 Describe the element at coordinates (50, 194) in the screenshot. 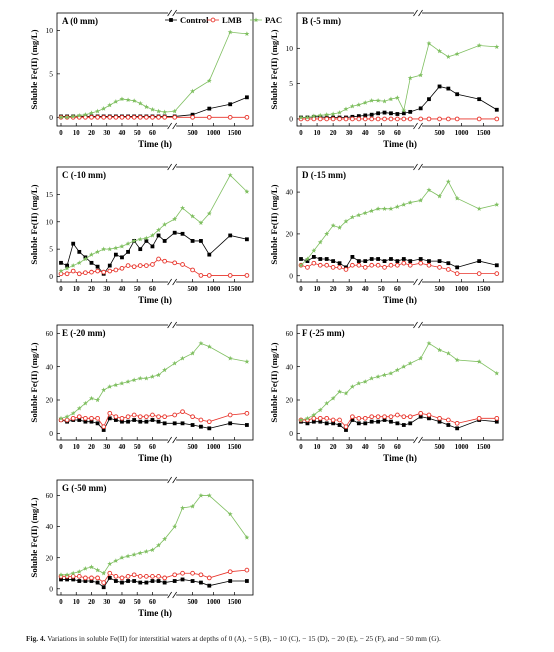

I see `y-tick-label: 15` at that location.